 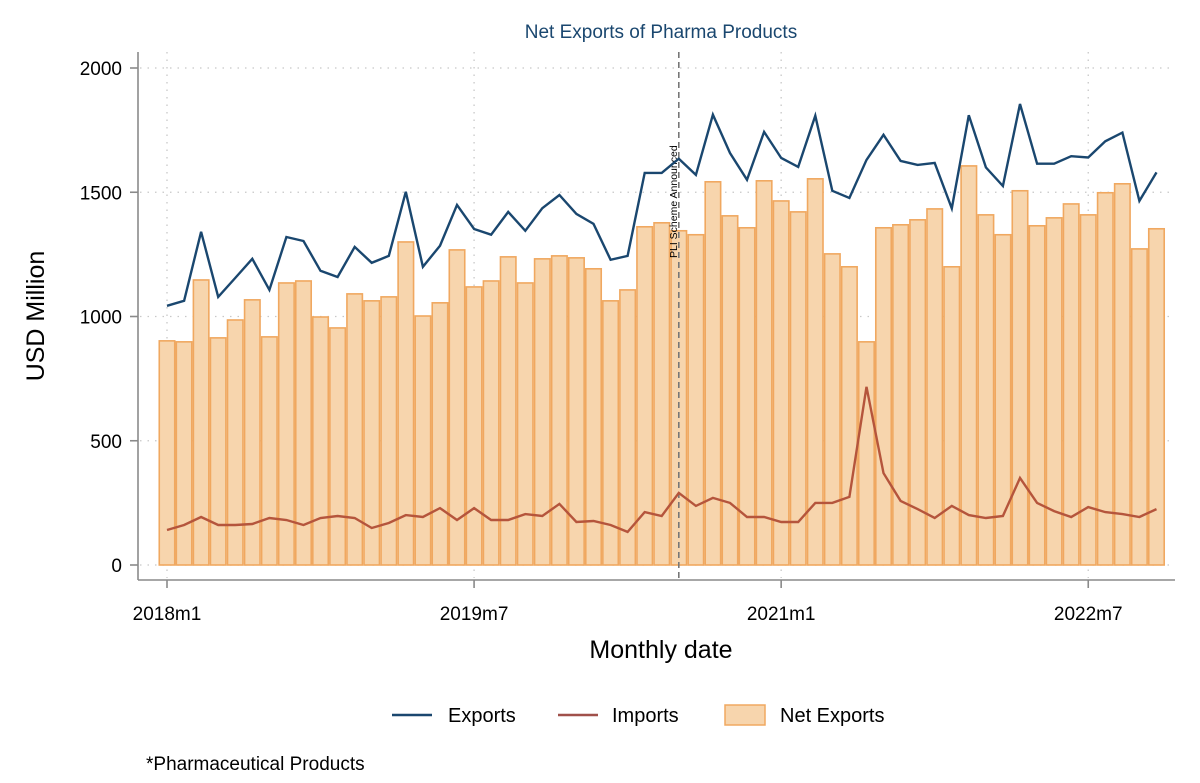 I want to click on footnote: *Pharmaceutical Products, so click(x=255, y=764).